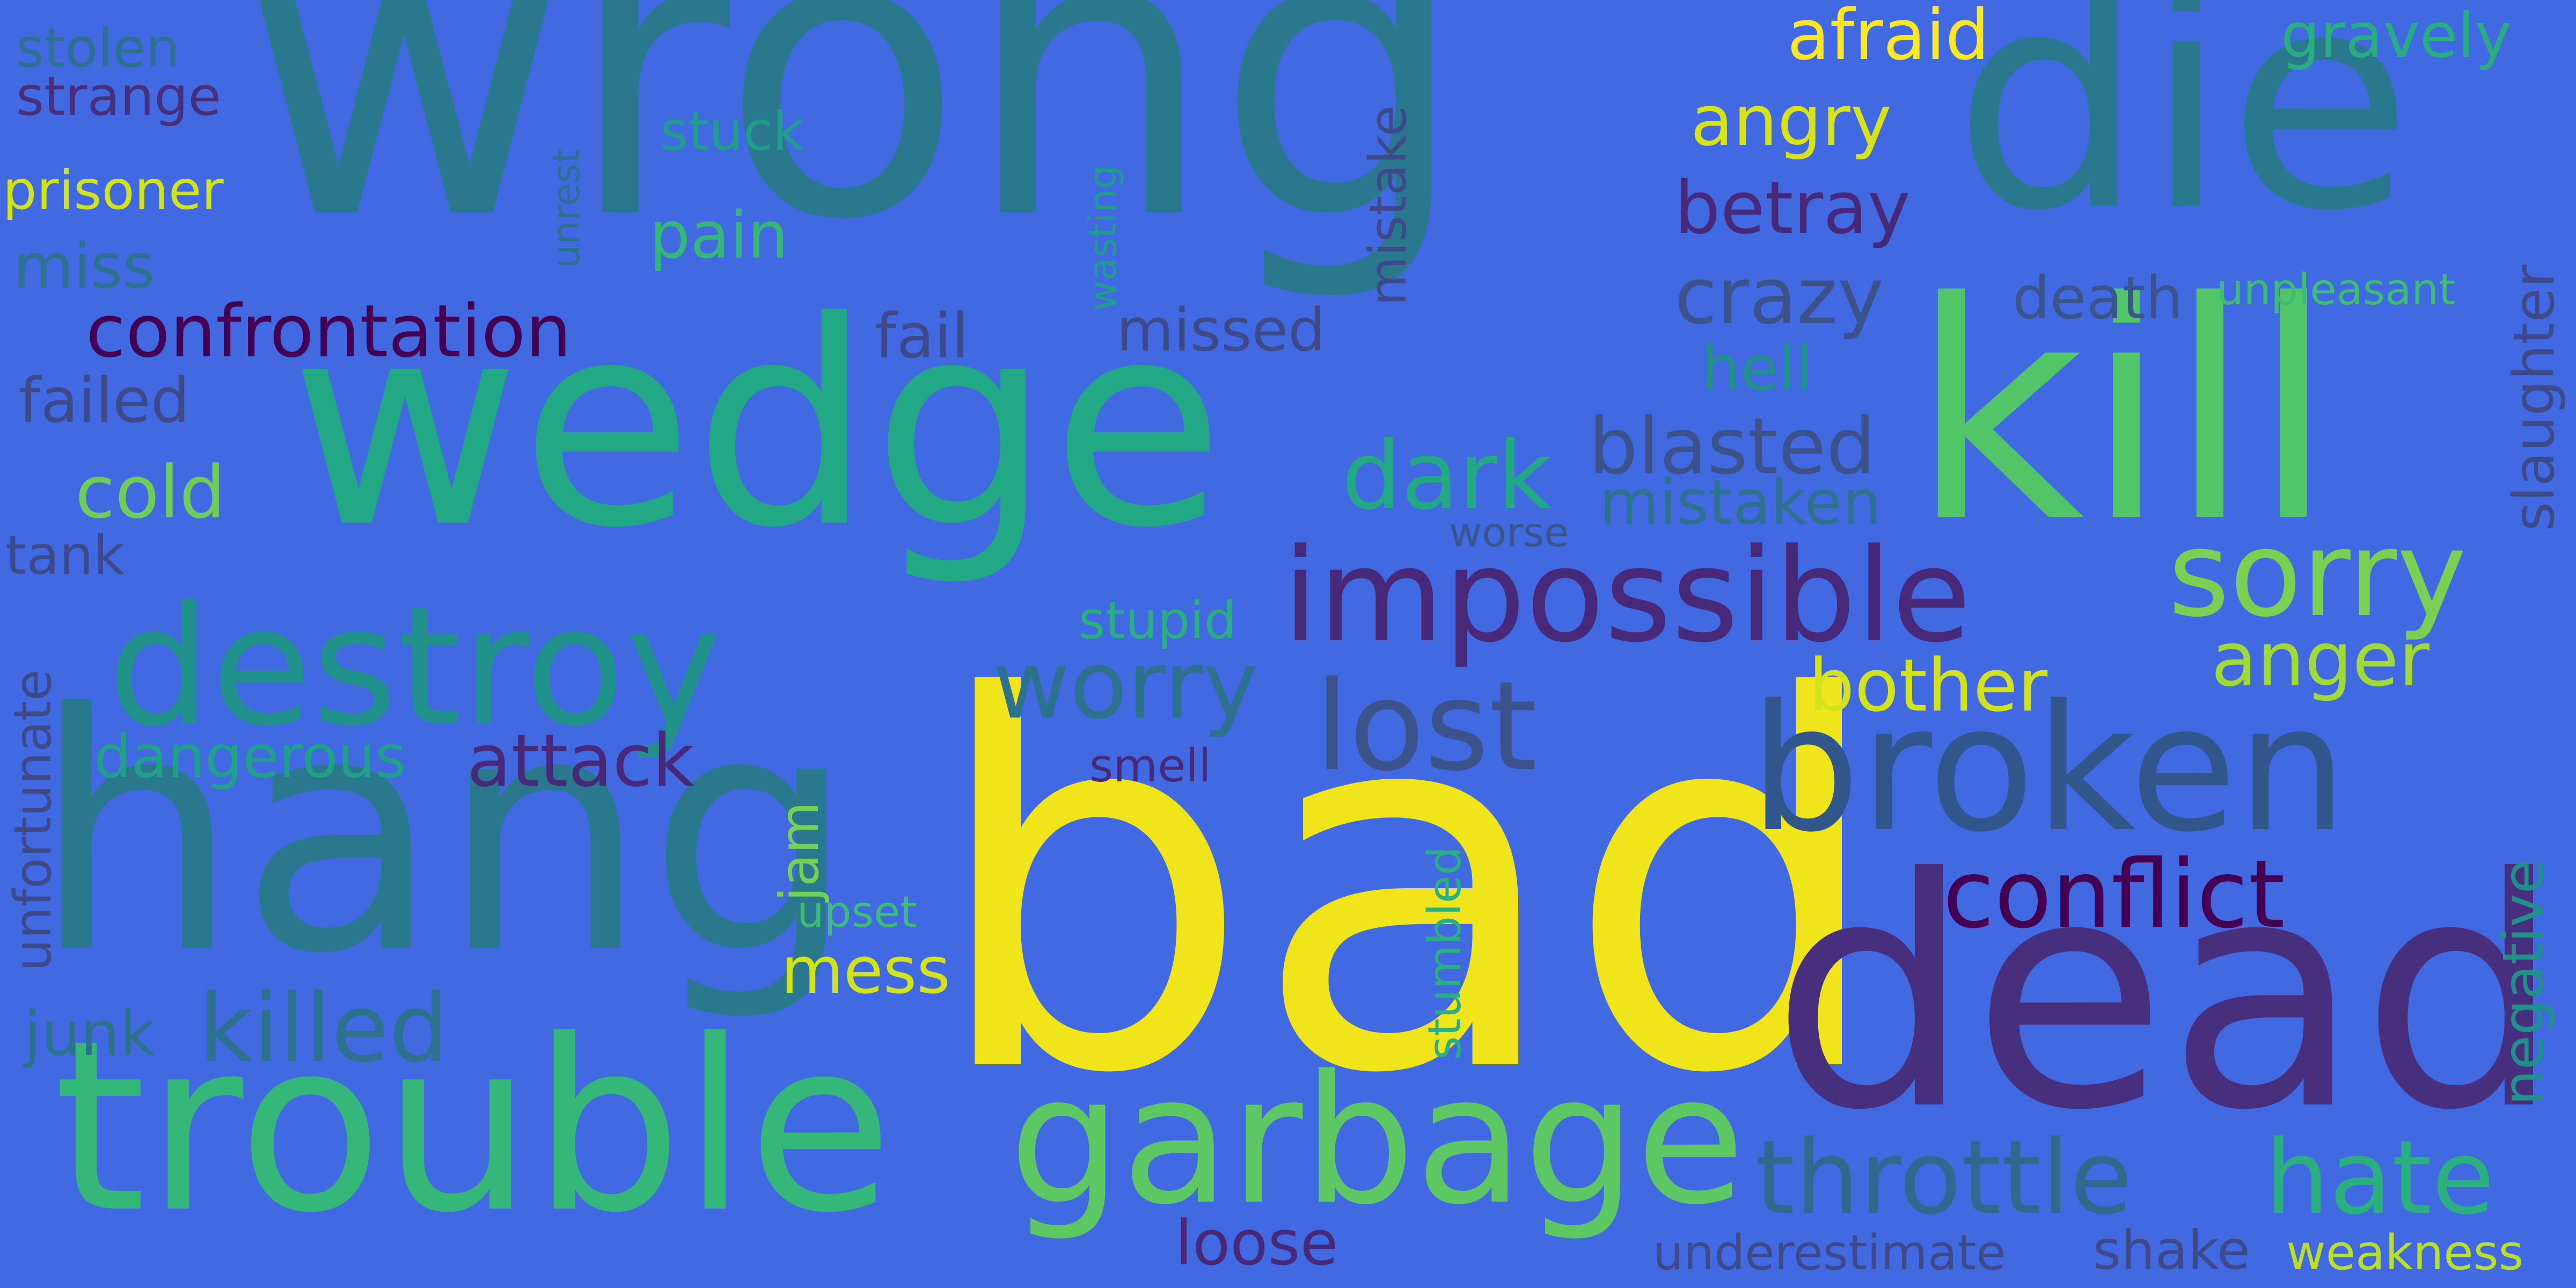 This screenshot has width=2576, height=1288. What do you see at coordinates (732, 131) in the screenshot?
I see `word-stuck: stuck` at bounding box center [732, 131].